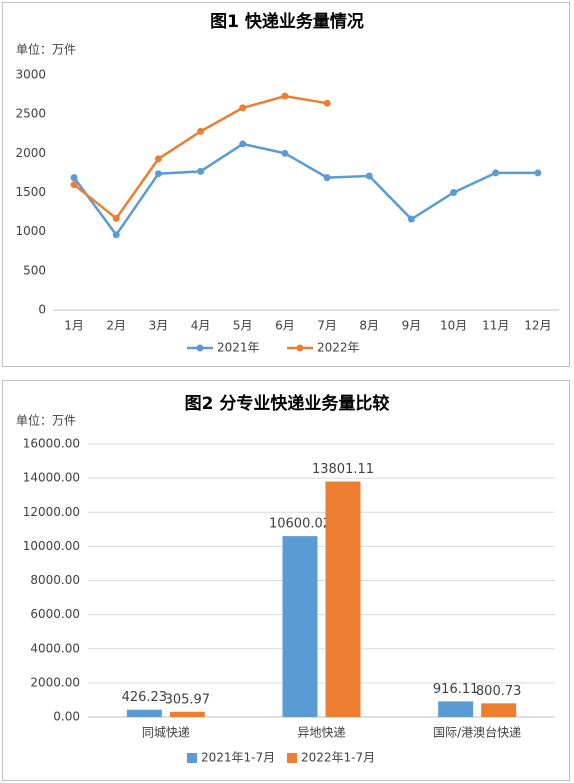  Describe the element at coordinates (55, 648) in the screenshot. I see `y-tick-label: 4000.00` at that location.